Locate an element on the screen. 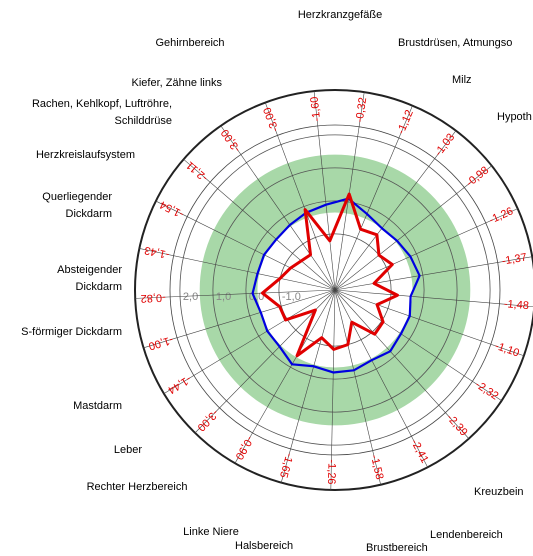 This screenshot has width=533, height=556. category-label: Milz is located at coordinates (462, 80).